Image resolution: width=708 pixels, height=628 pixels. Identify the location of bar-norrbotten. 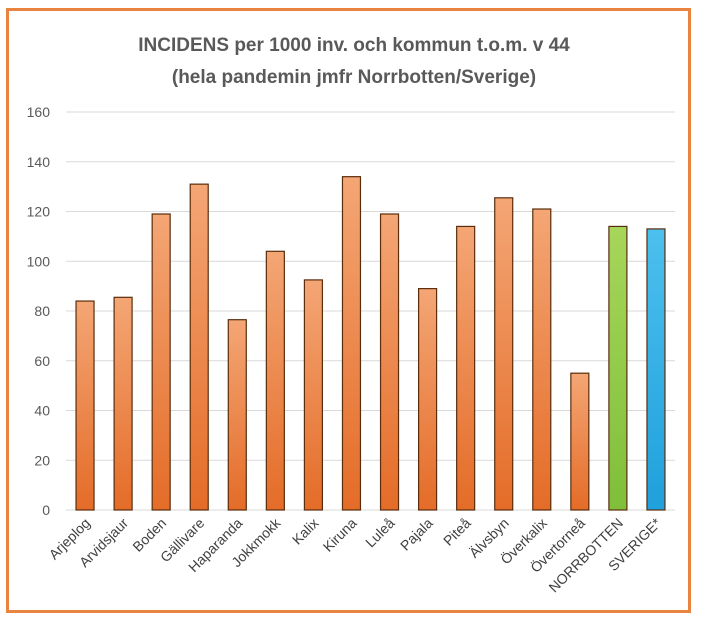
(618, 368).